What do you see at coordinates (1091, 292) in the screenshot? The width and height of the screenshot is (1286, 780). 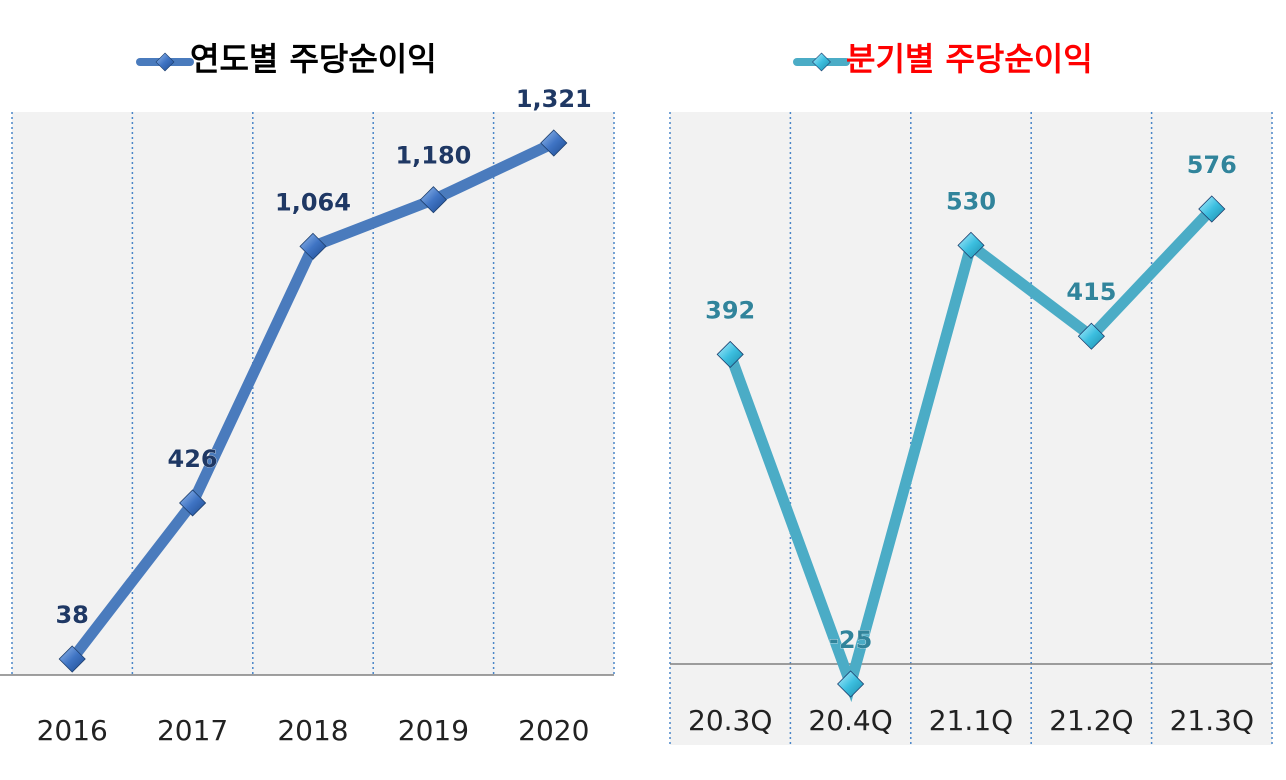 I see `data-label-21.2Q: 415` at bounding box center [1091, 292].